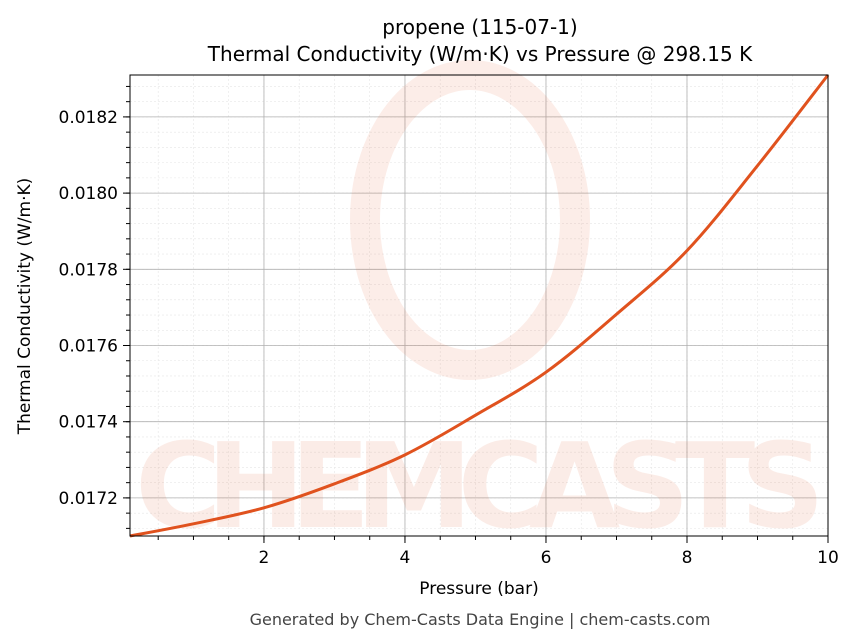 Image resolution: width=856 pixels, height=644 pixels. What do you see at coordinates (264, 558) in the screenshot?
I see `x-tick-label: 2` at bounding box center [264, 558].